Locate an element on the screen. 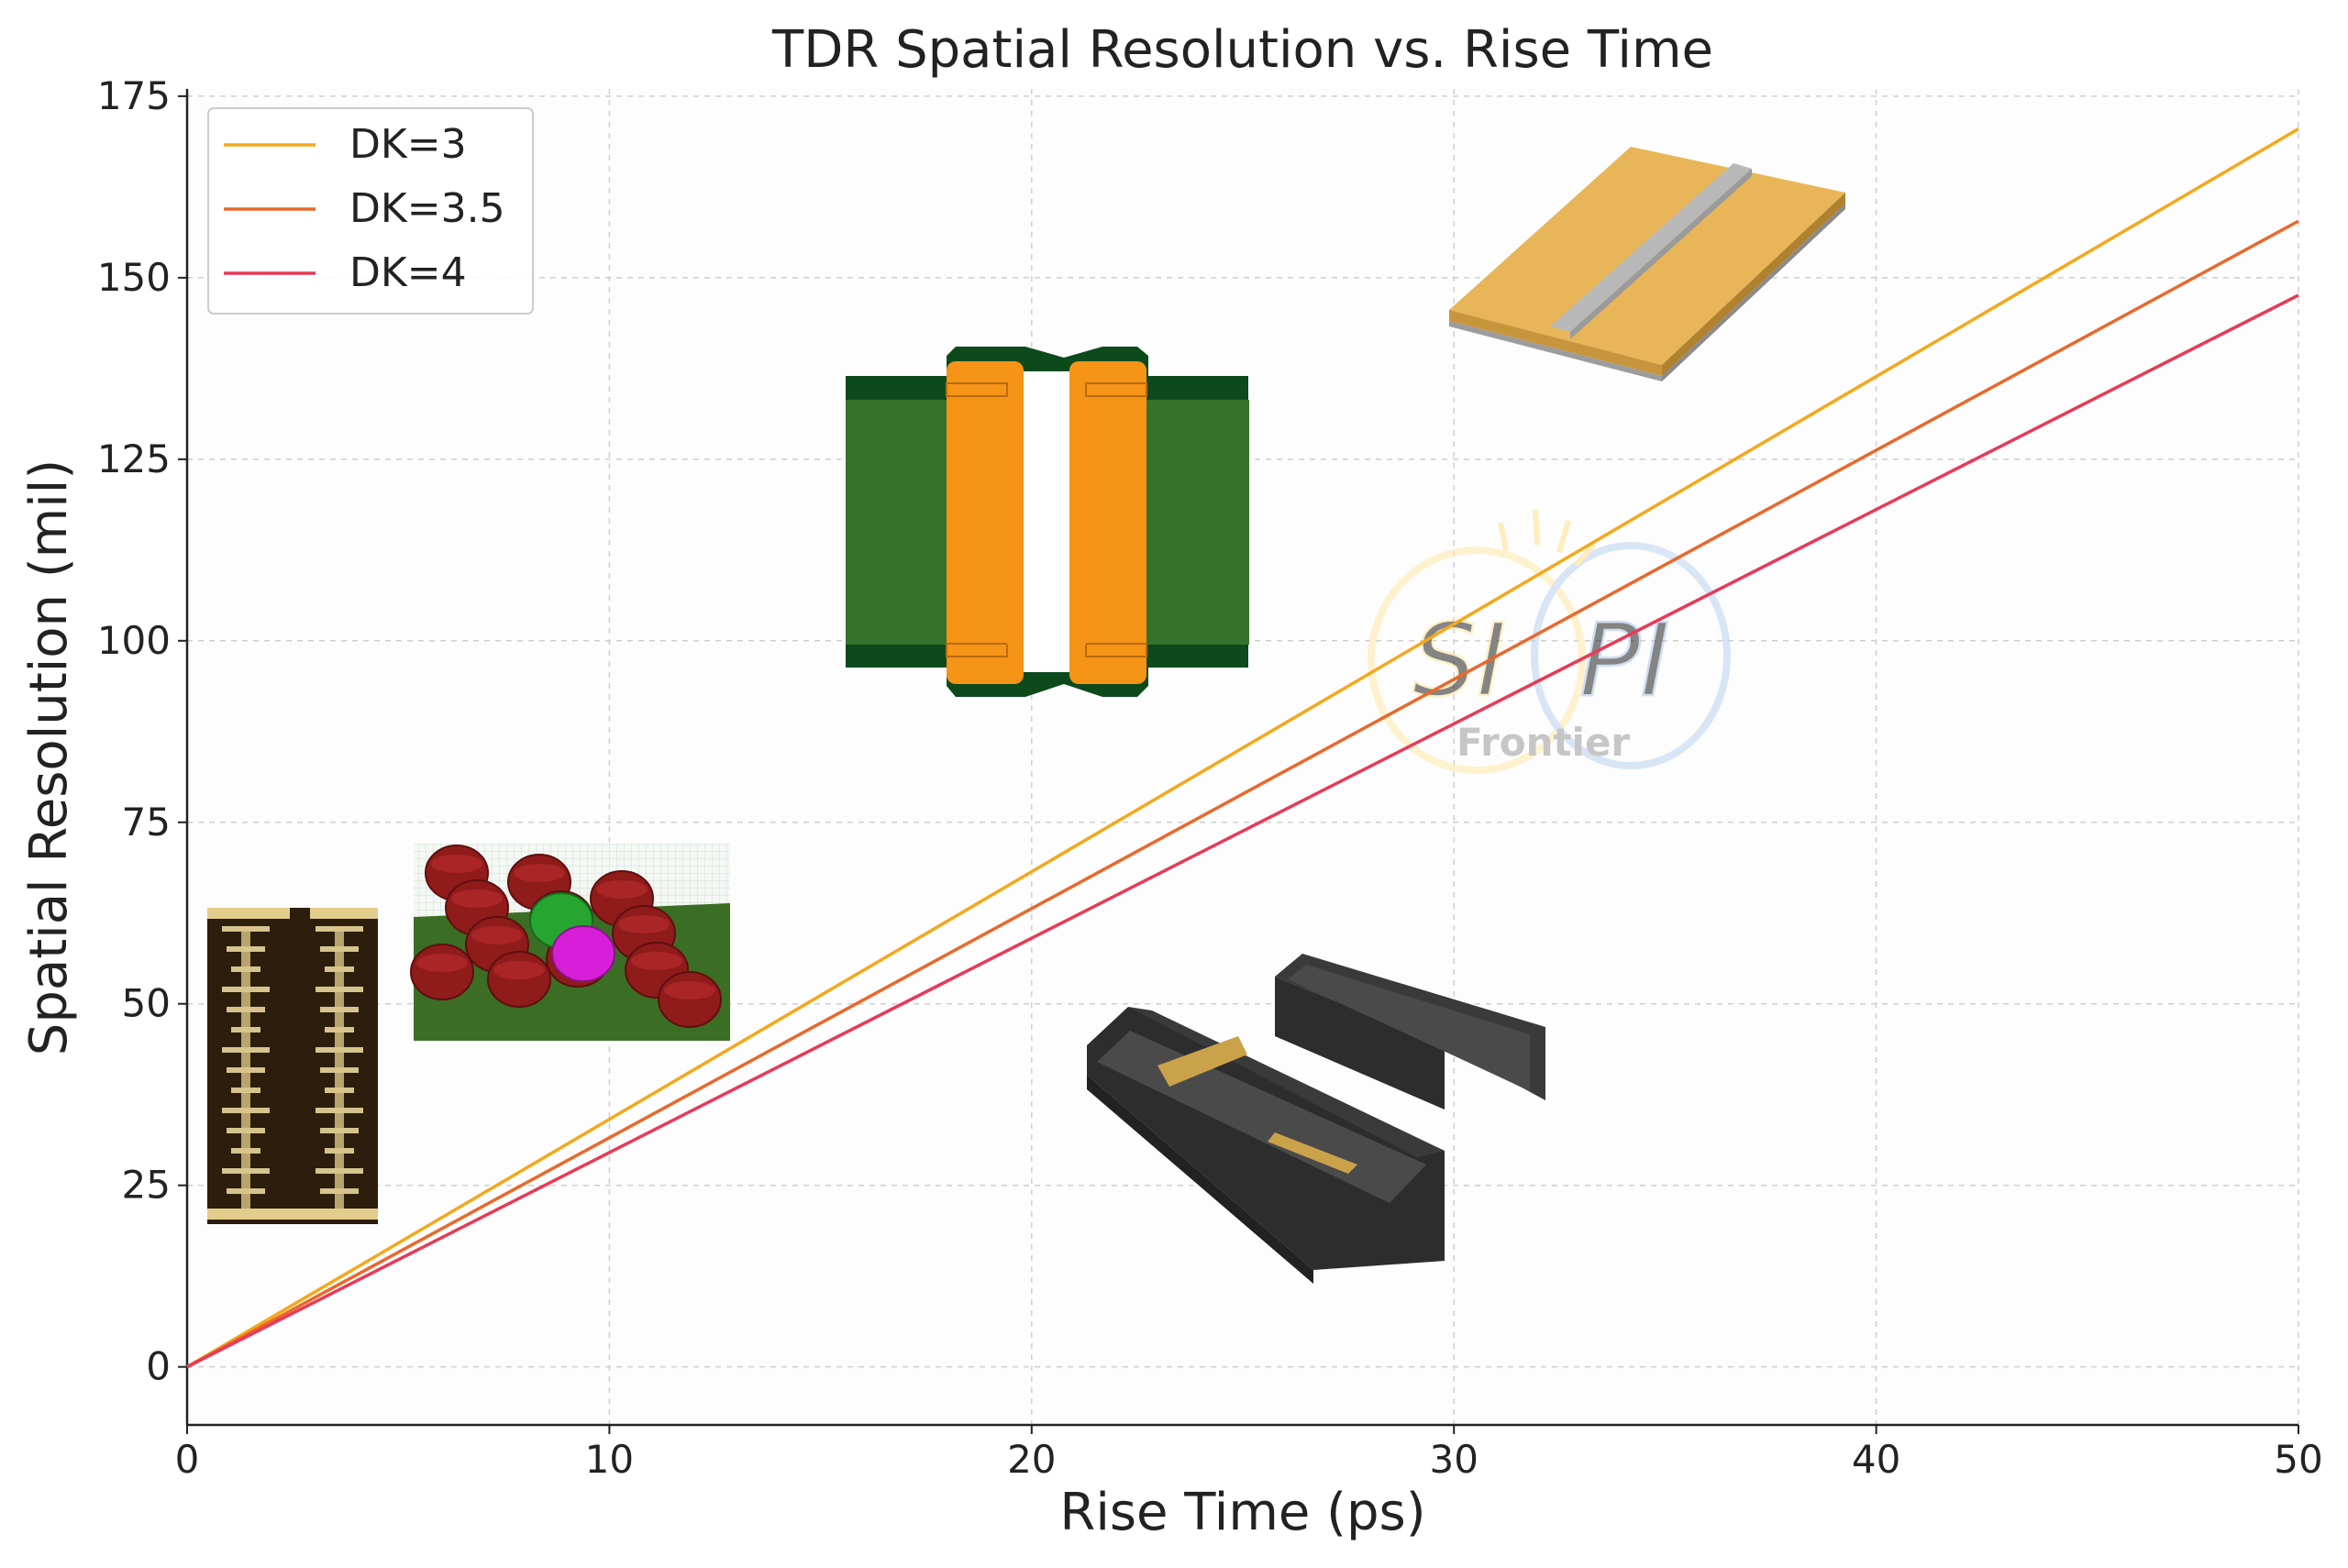 This screenshot has width=2348, height=1568. x-tick-label: 40 is located at coordinates (1876, 1460).